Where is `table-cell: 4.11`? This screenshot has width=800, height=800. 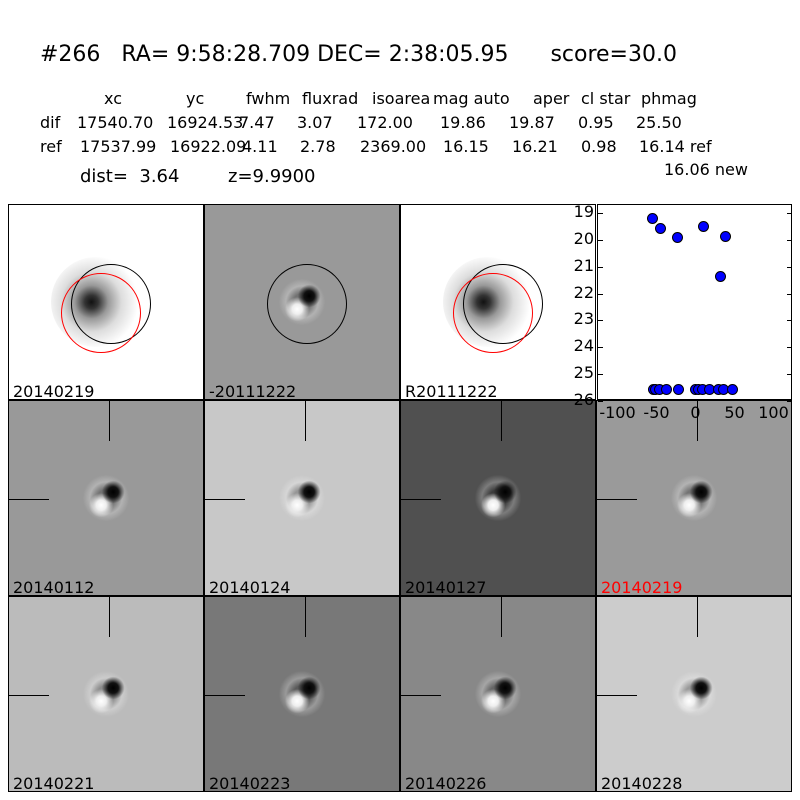
table-cell: 4.11 is located at coordinates (260, 146).